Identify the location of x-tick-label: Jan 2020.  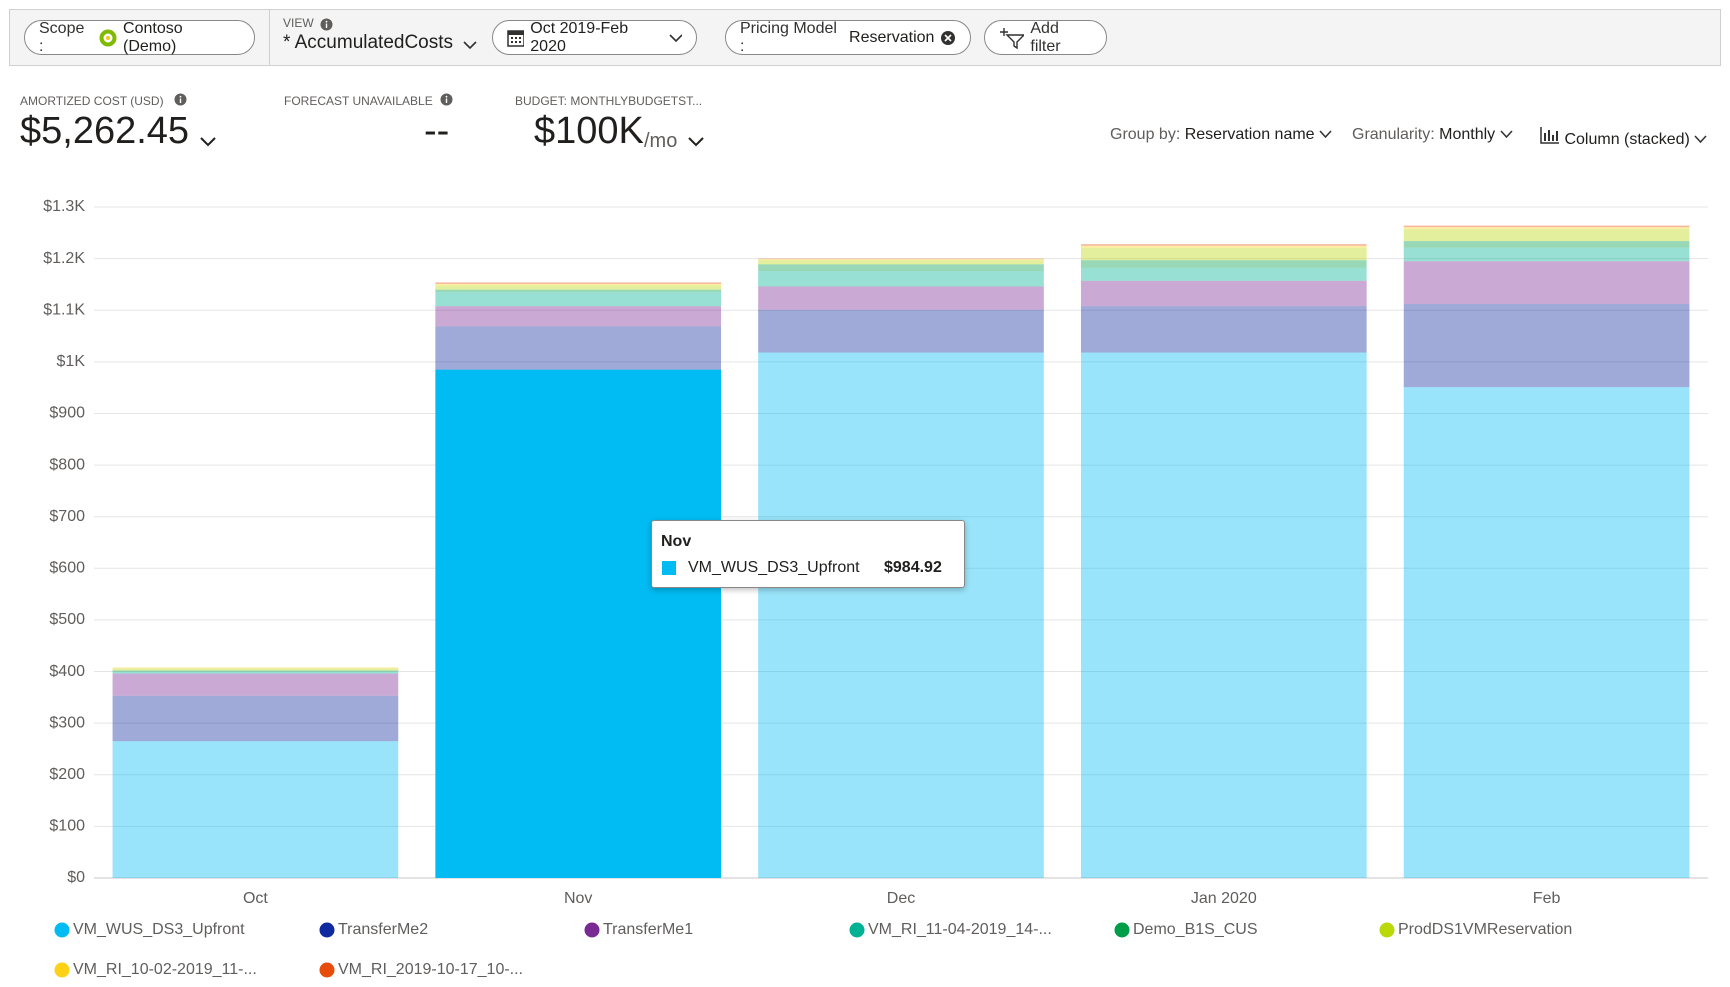
(1224, 898).